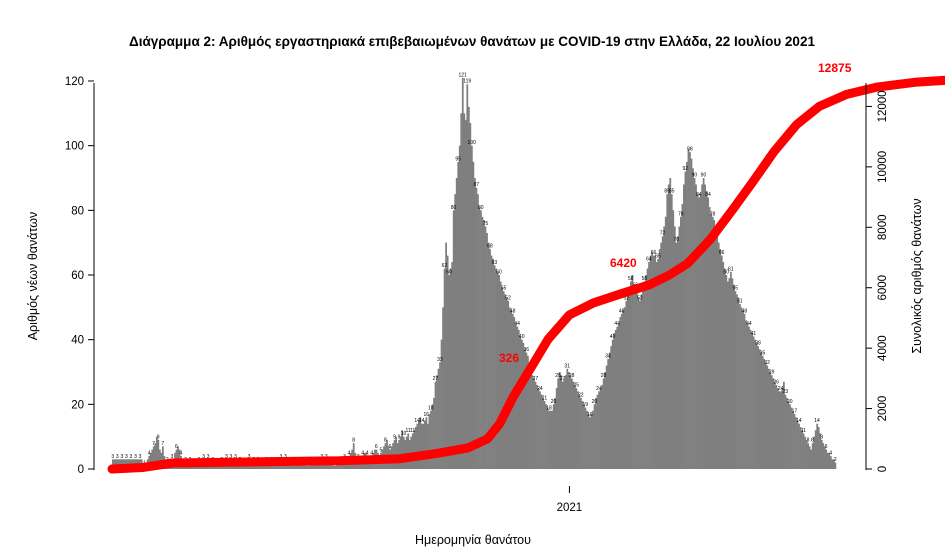 The width and height of the screenshot is (945, 557). I want to click on bar-value-label: 51, so click(740, 302).